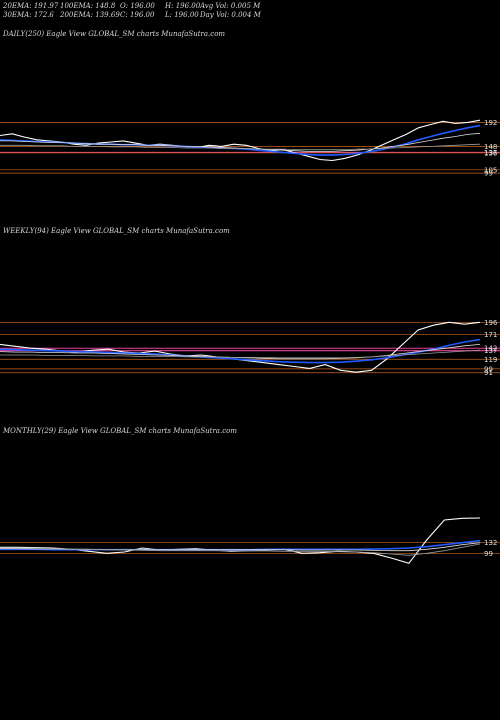 The image size is (500, 720). What do you see at coordinates (137, 15) in the screenshot?
I see `header-close: C: 196.00` at bounding box center [137, 15].